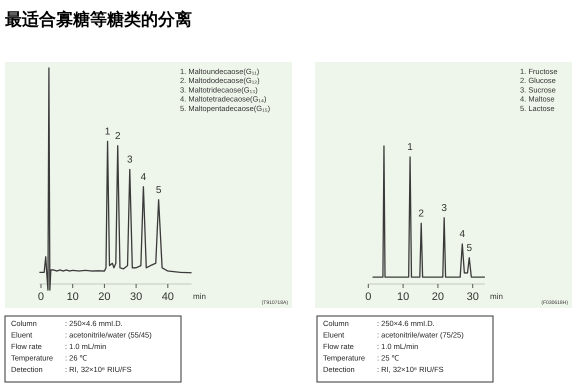 Image resolution: width=577 pixels, height=392 pixels. Describe the element at coordinates (168, 297) in the screenshot. I see `x-tick-label: 40` at that location.